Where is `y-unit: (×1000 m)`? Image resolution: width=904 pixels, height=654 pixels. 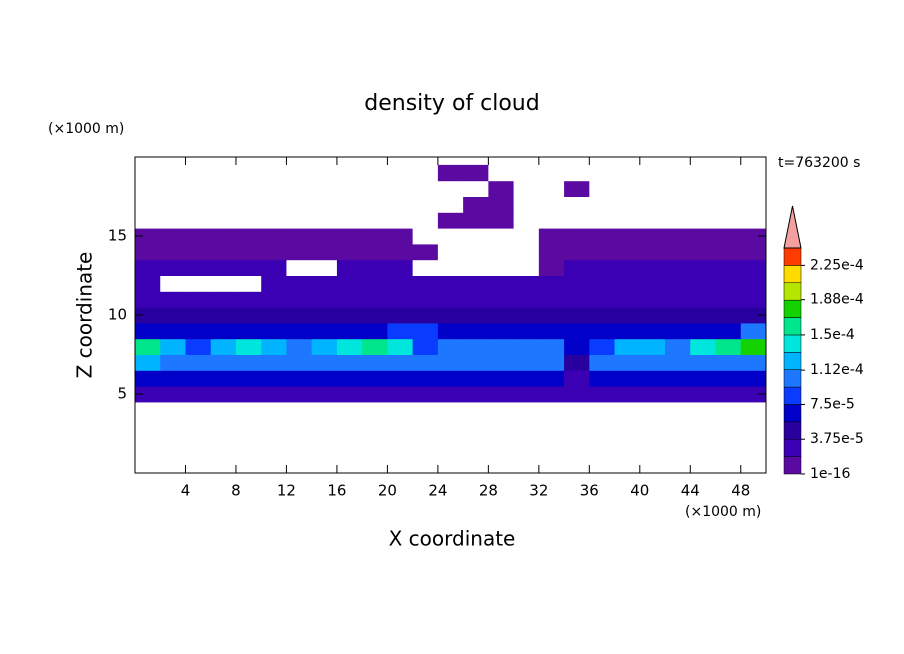 y-unit: (×1000 m) is located at coordinates (86, 129).